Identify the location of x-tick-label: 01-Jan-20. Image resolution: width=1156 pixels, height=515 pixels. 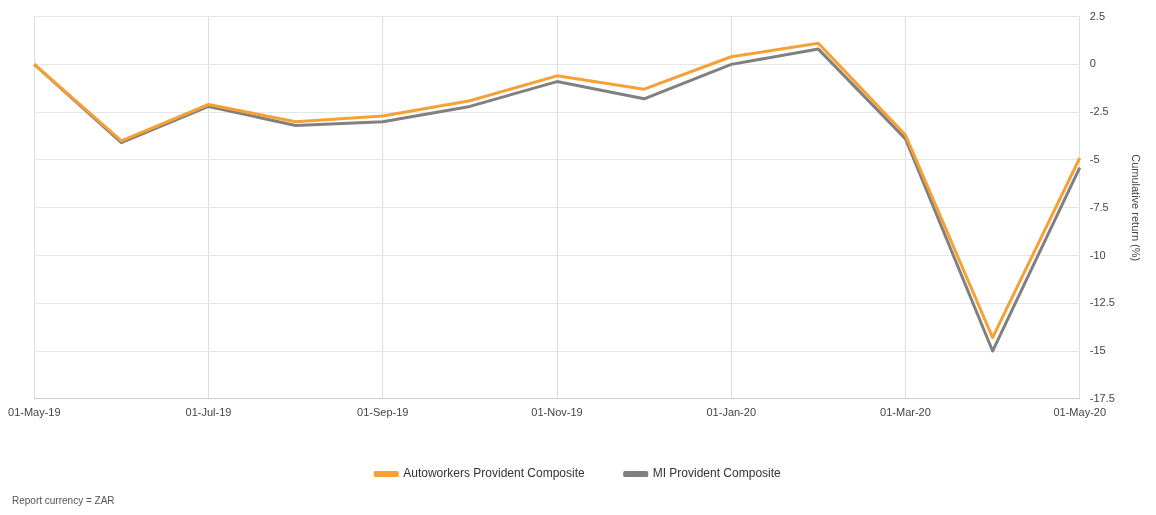
(731, 412).